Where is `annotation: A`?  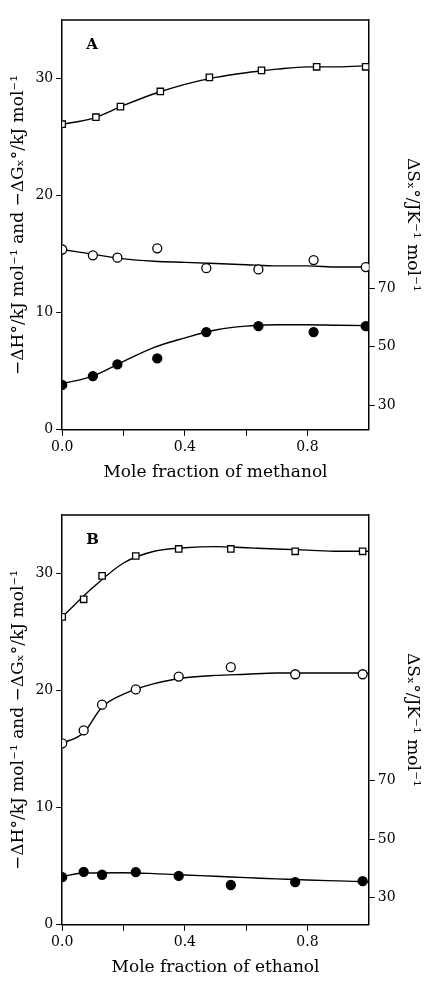 annotation: A is located at coordinates (92, 44).